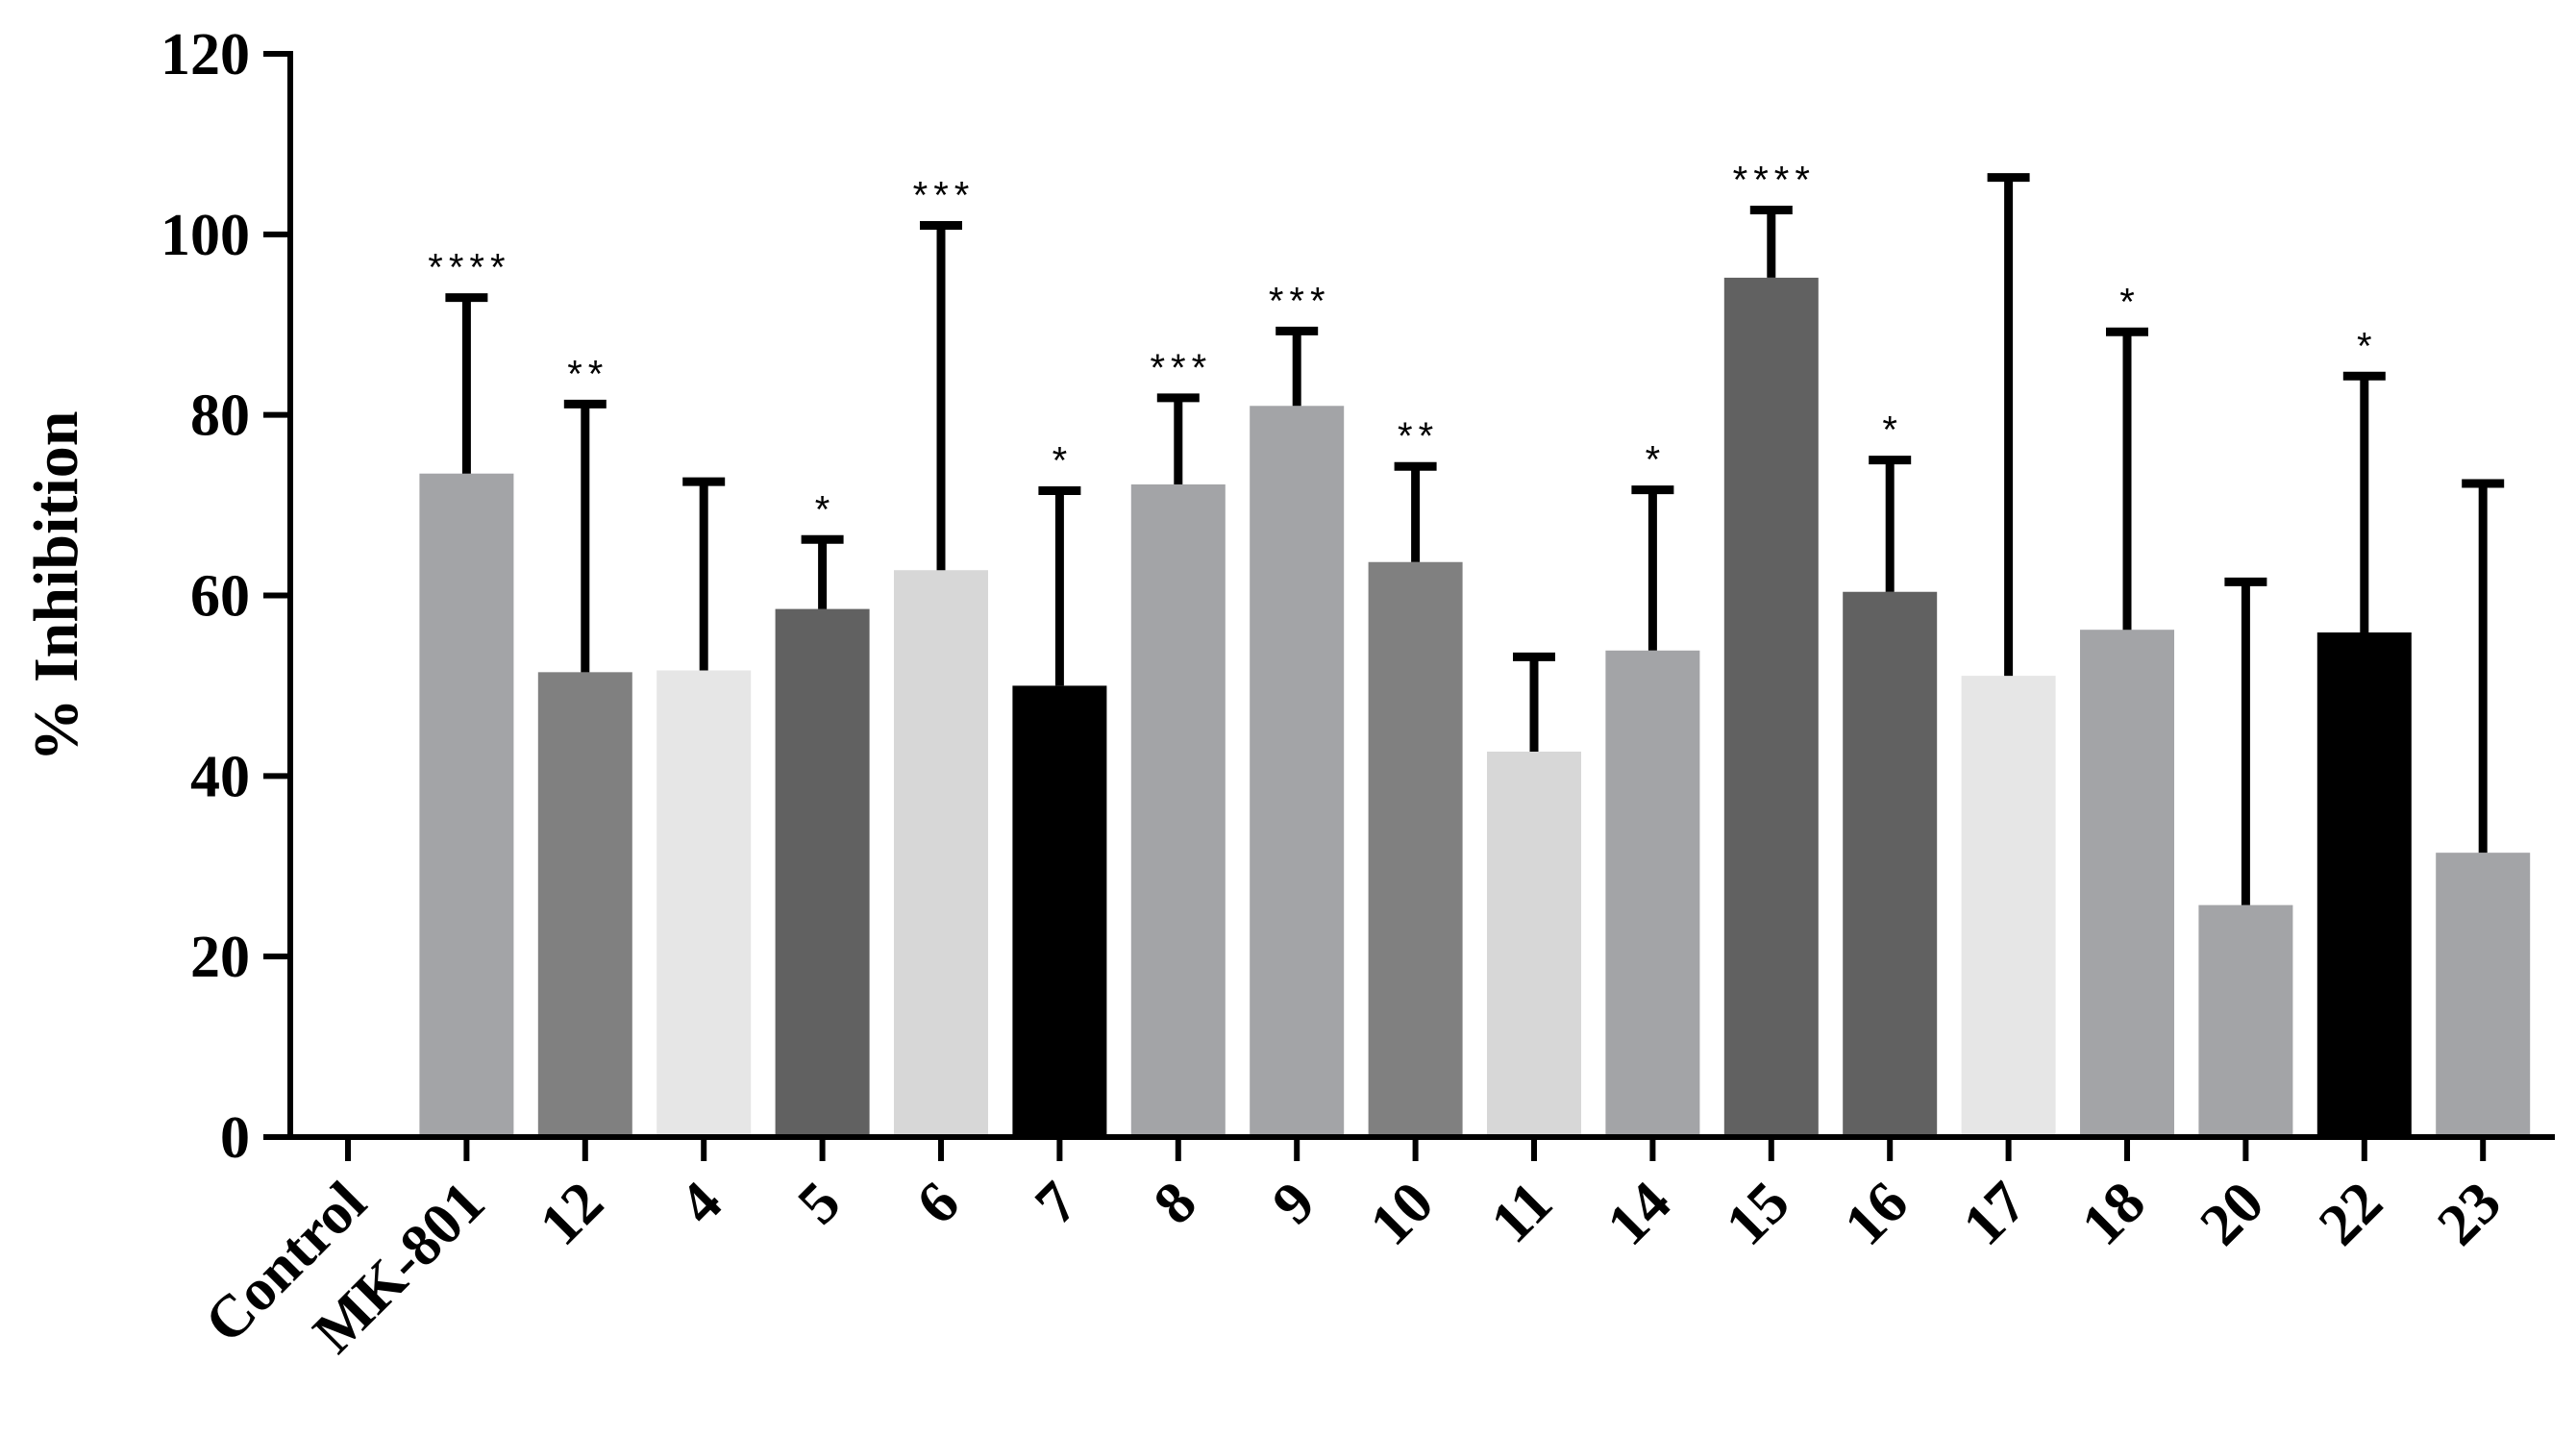 Image resolution: width=2576 pixels, height=1436 pixels. I want to click on x-tick-label-6: 6, so click(938, 1203).